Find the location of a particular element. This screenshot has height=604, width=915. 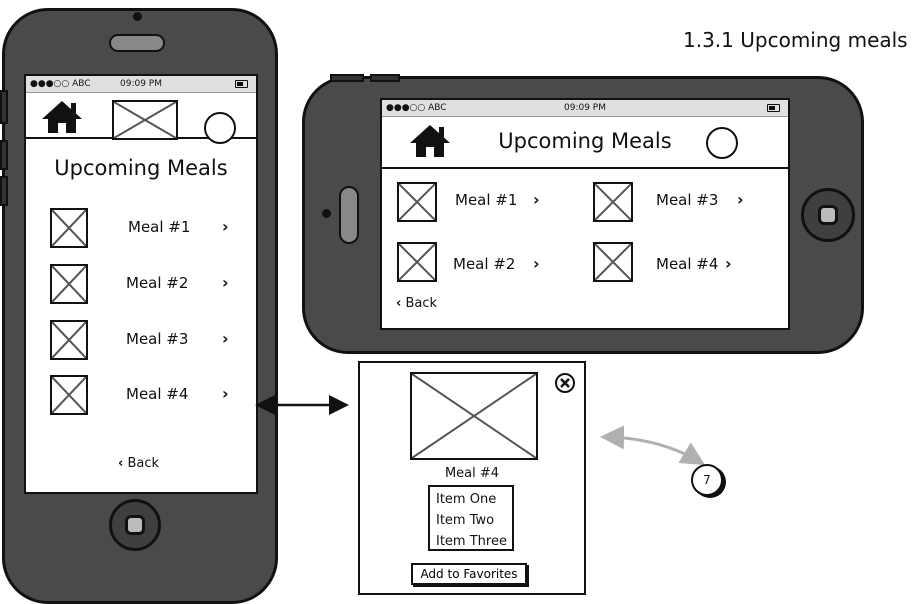

list-item: Item Two is located at coordinates (465, 520).